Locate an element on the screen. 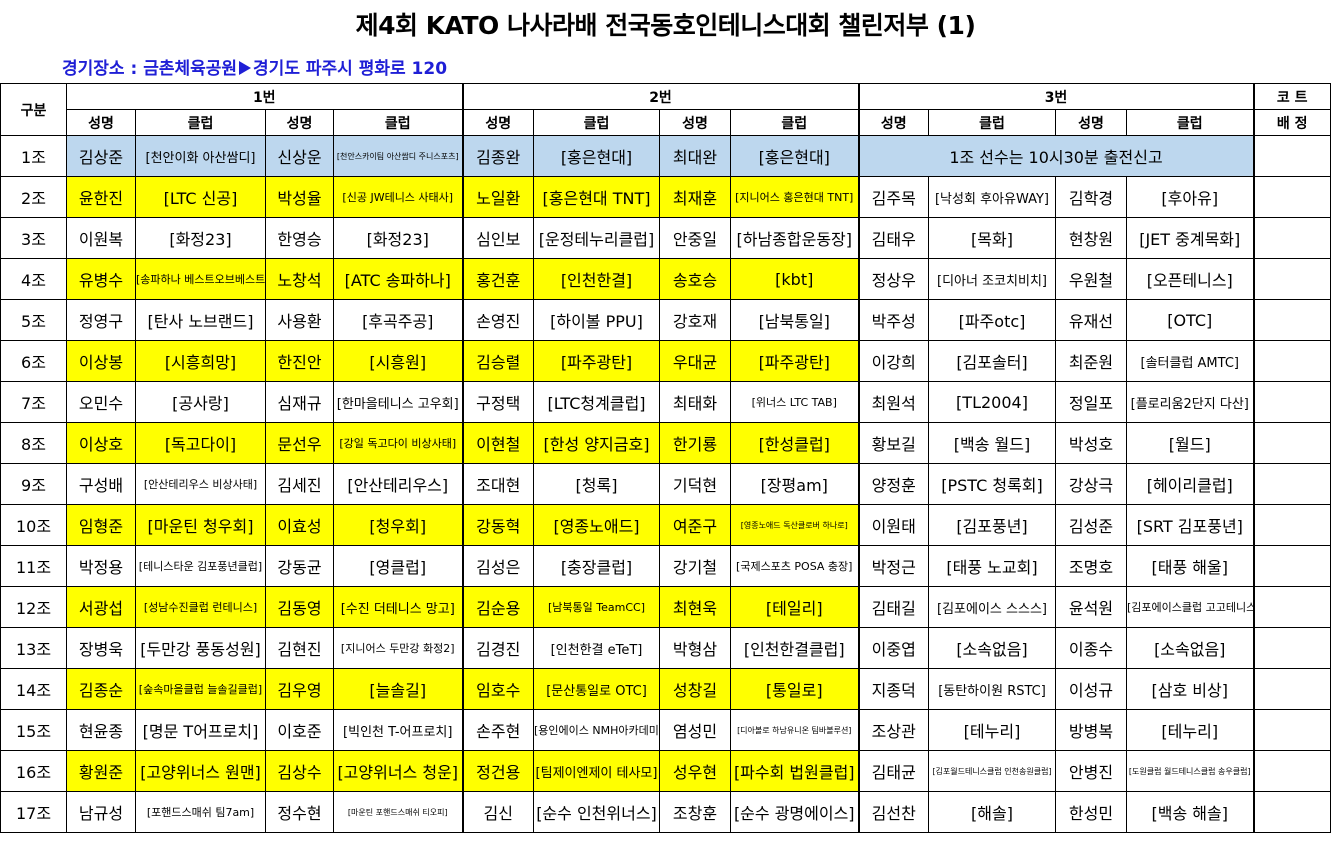 This screenshot has height=862, width=1331. group-number: 17조 is located at coordinates (33, 812).